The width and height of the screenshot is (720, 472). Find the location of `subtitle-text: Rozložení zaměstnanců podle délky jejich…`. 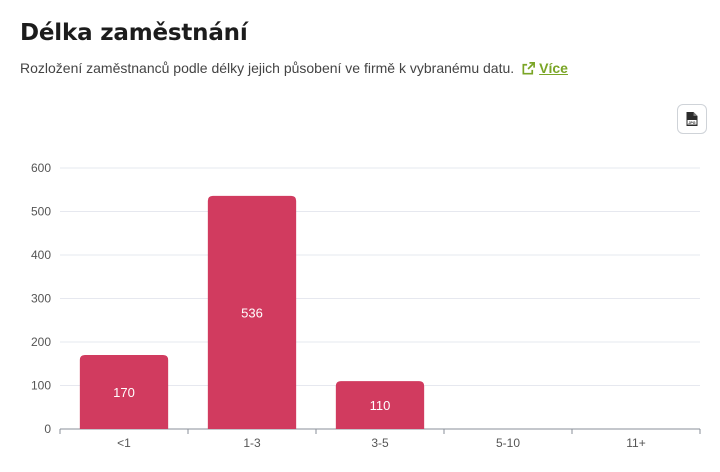

subtitle-text: Rozložení zaměstnanců podle délky jejich… is located at coordinates (267, 68).